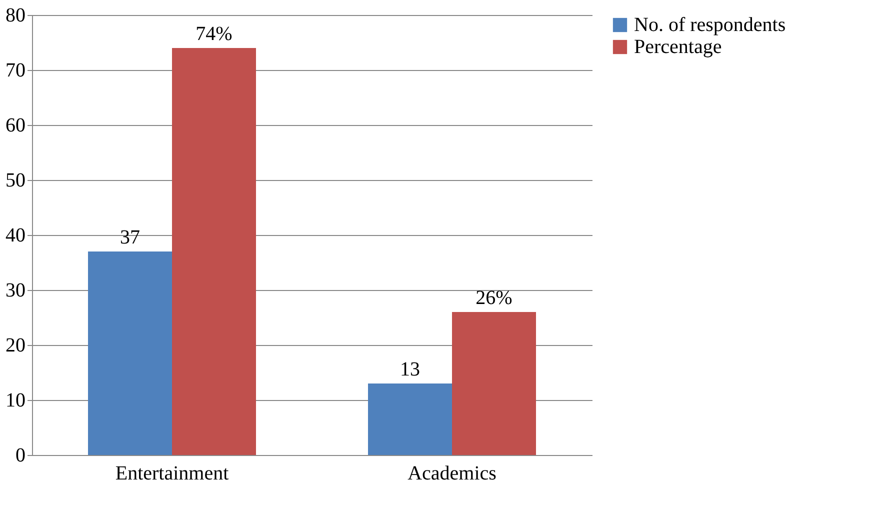 This screenshot has height=524, width=884. Describe the element at coordinates (16, 71) in the screenshot. I see `y-tick-label: 70` at that location.